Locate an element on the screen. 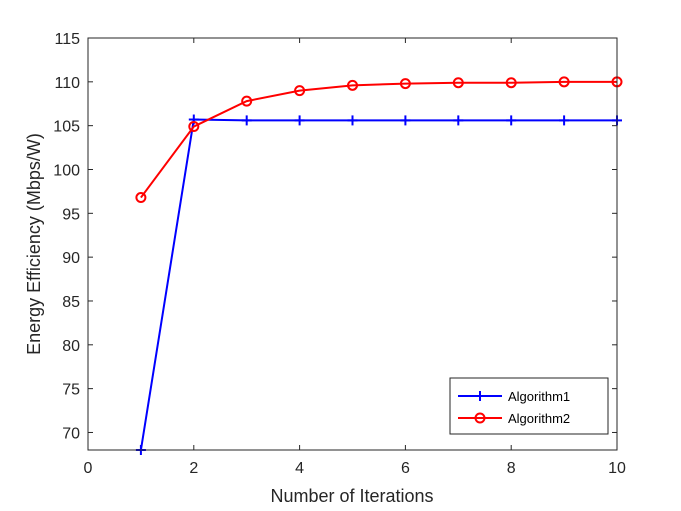 This screenshot has width=681, height=511. y-tick-label: 100 is located at coordinates (66, 170).